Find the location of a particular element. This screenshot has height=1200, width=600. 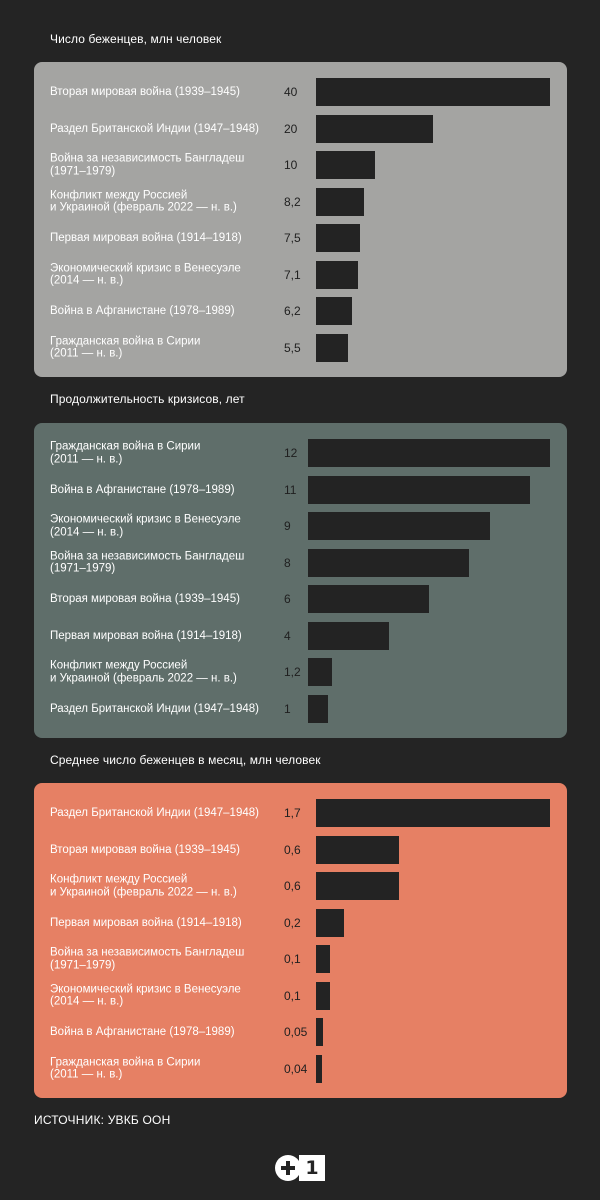

bar-row: Раздел Британской Индии (1947–1948) 20 is located at coordinates (300, 128).